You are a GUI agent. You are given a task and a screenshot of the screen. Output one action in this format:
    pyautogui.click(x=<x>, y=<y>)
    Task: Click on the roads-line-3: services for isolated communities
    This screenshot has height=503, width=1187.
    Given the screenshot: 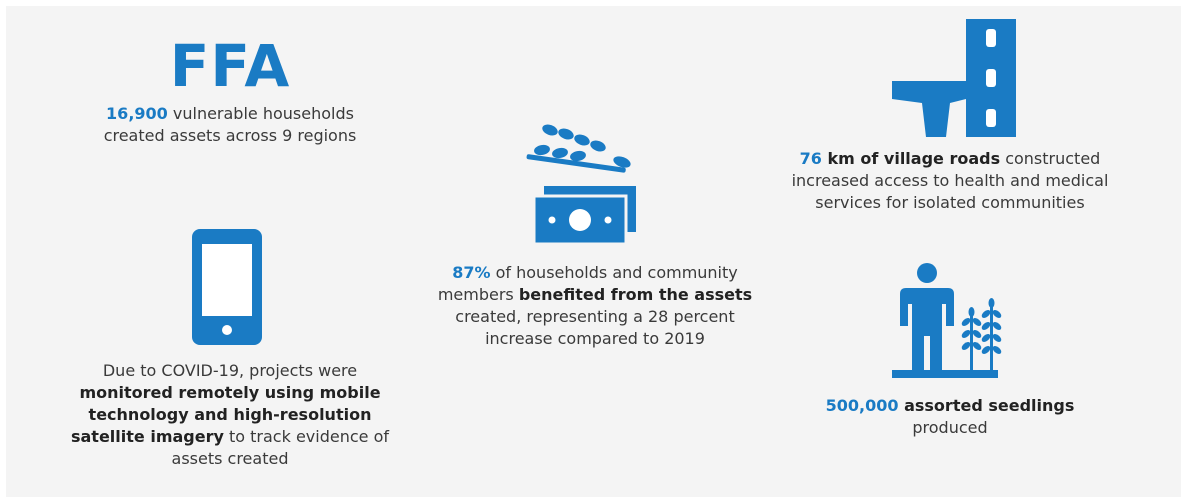 What is the action you would take?
    pyautogui.click(x=950, y=202)
    